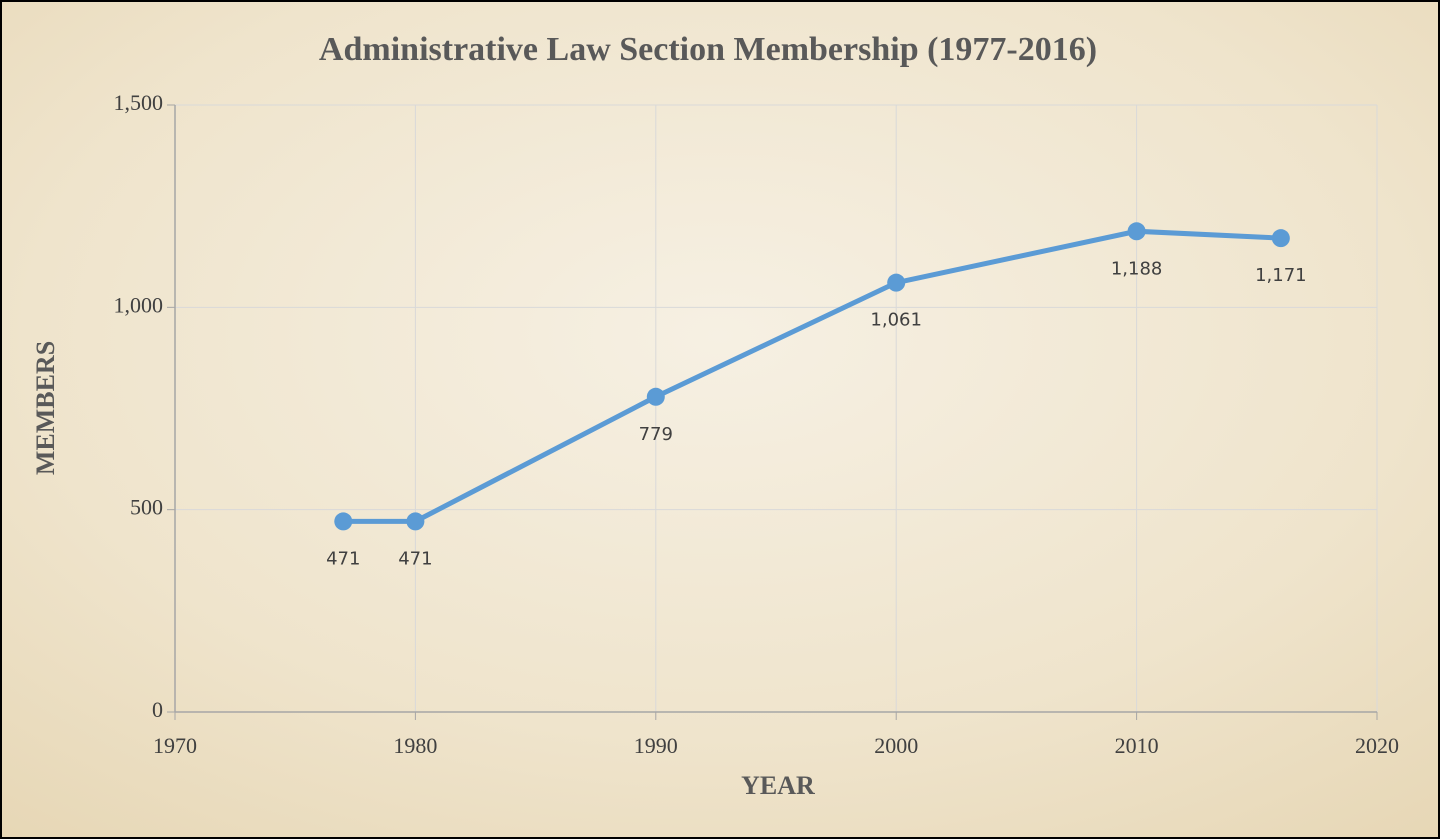 Image resolution: width=1440 pixels, height=839 pixels. I want to click on data-label: 779, so click(656, 434).